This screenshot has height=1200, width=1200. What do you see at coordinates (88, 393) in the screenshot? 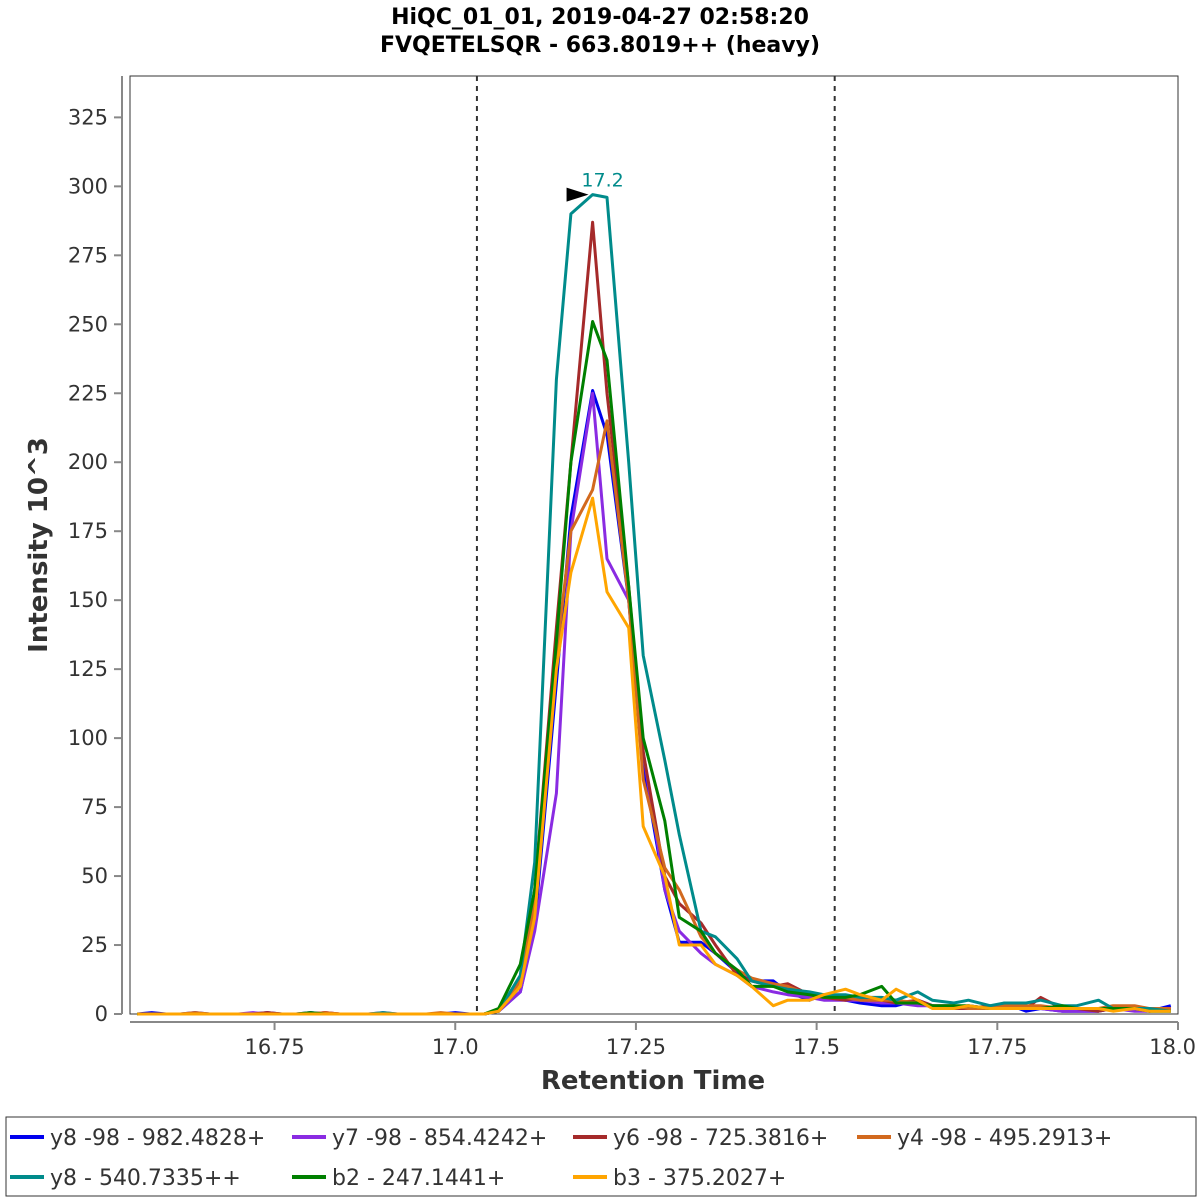
I see `y-tick-label: 225` at bounding box center [88, 393].